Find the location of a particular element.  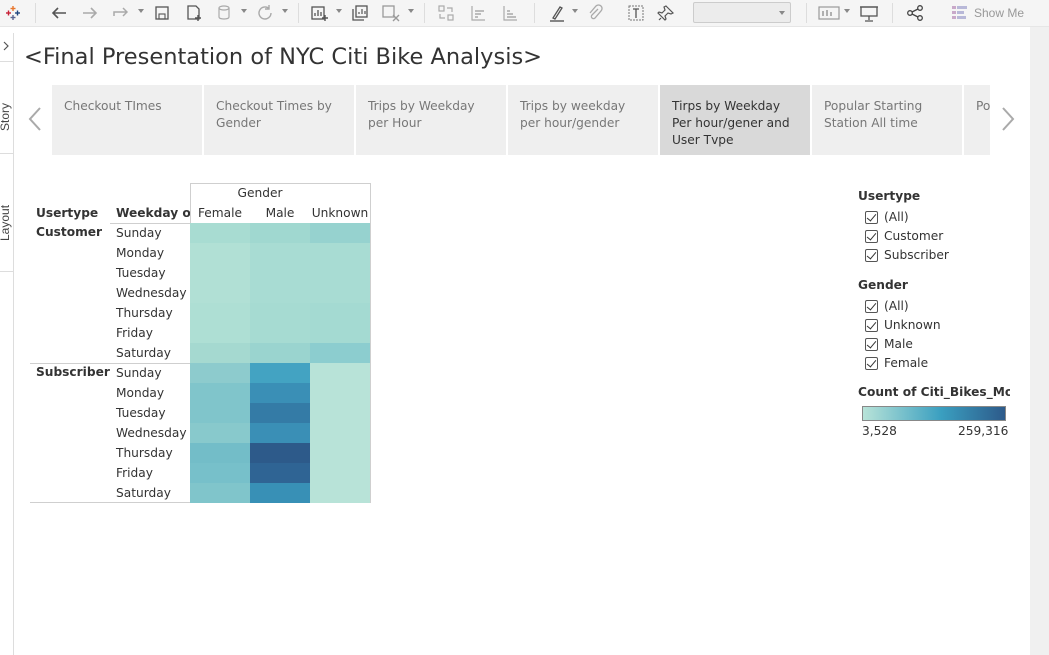

heatmap-cell-customer-saturday-male is located at coordinates (280, 353).